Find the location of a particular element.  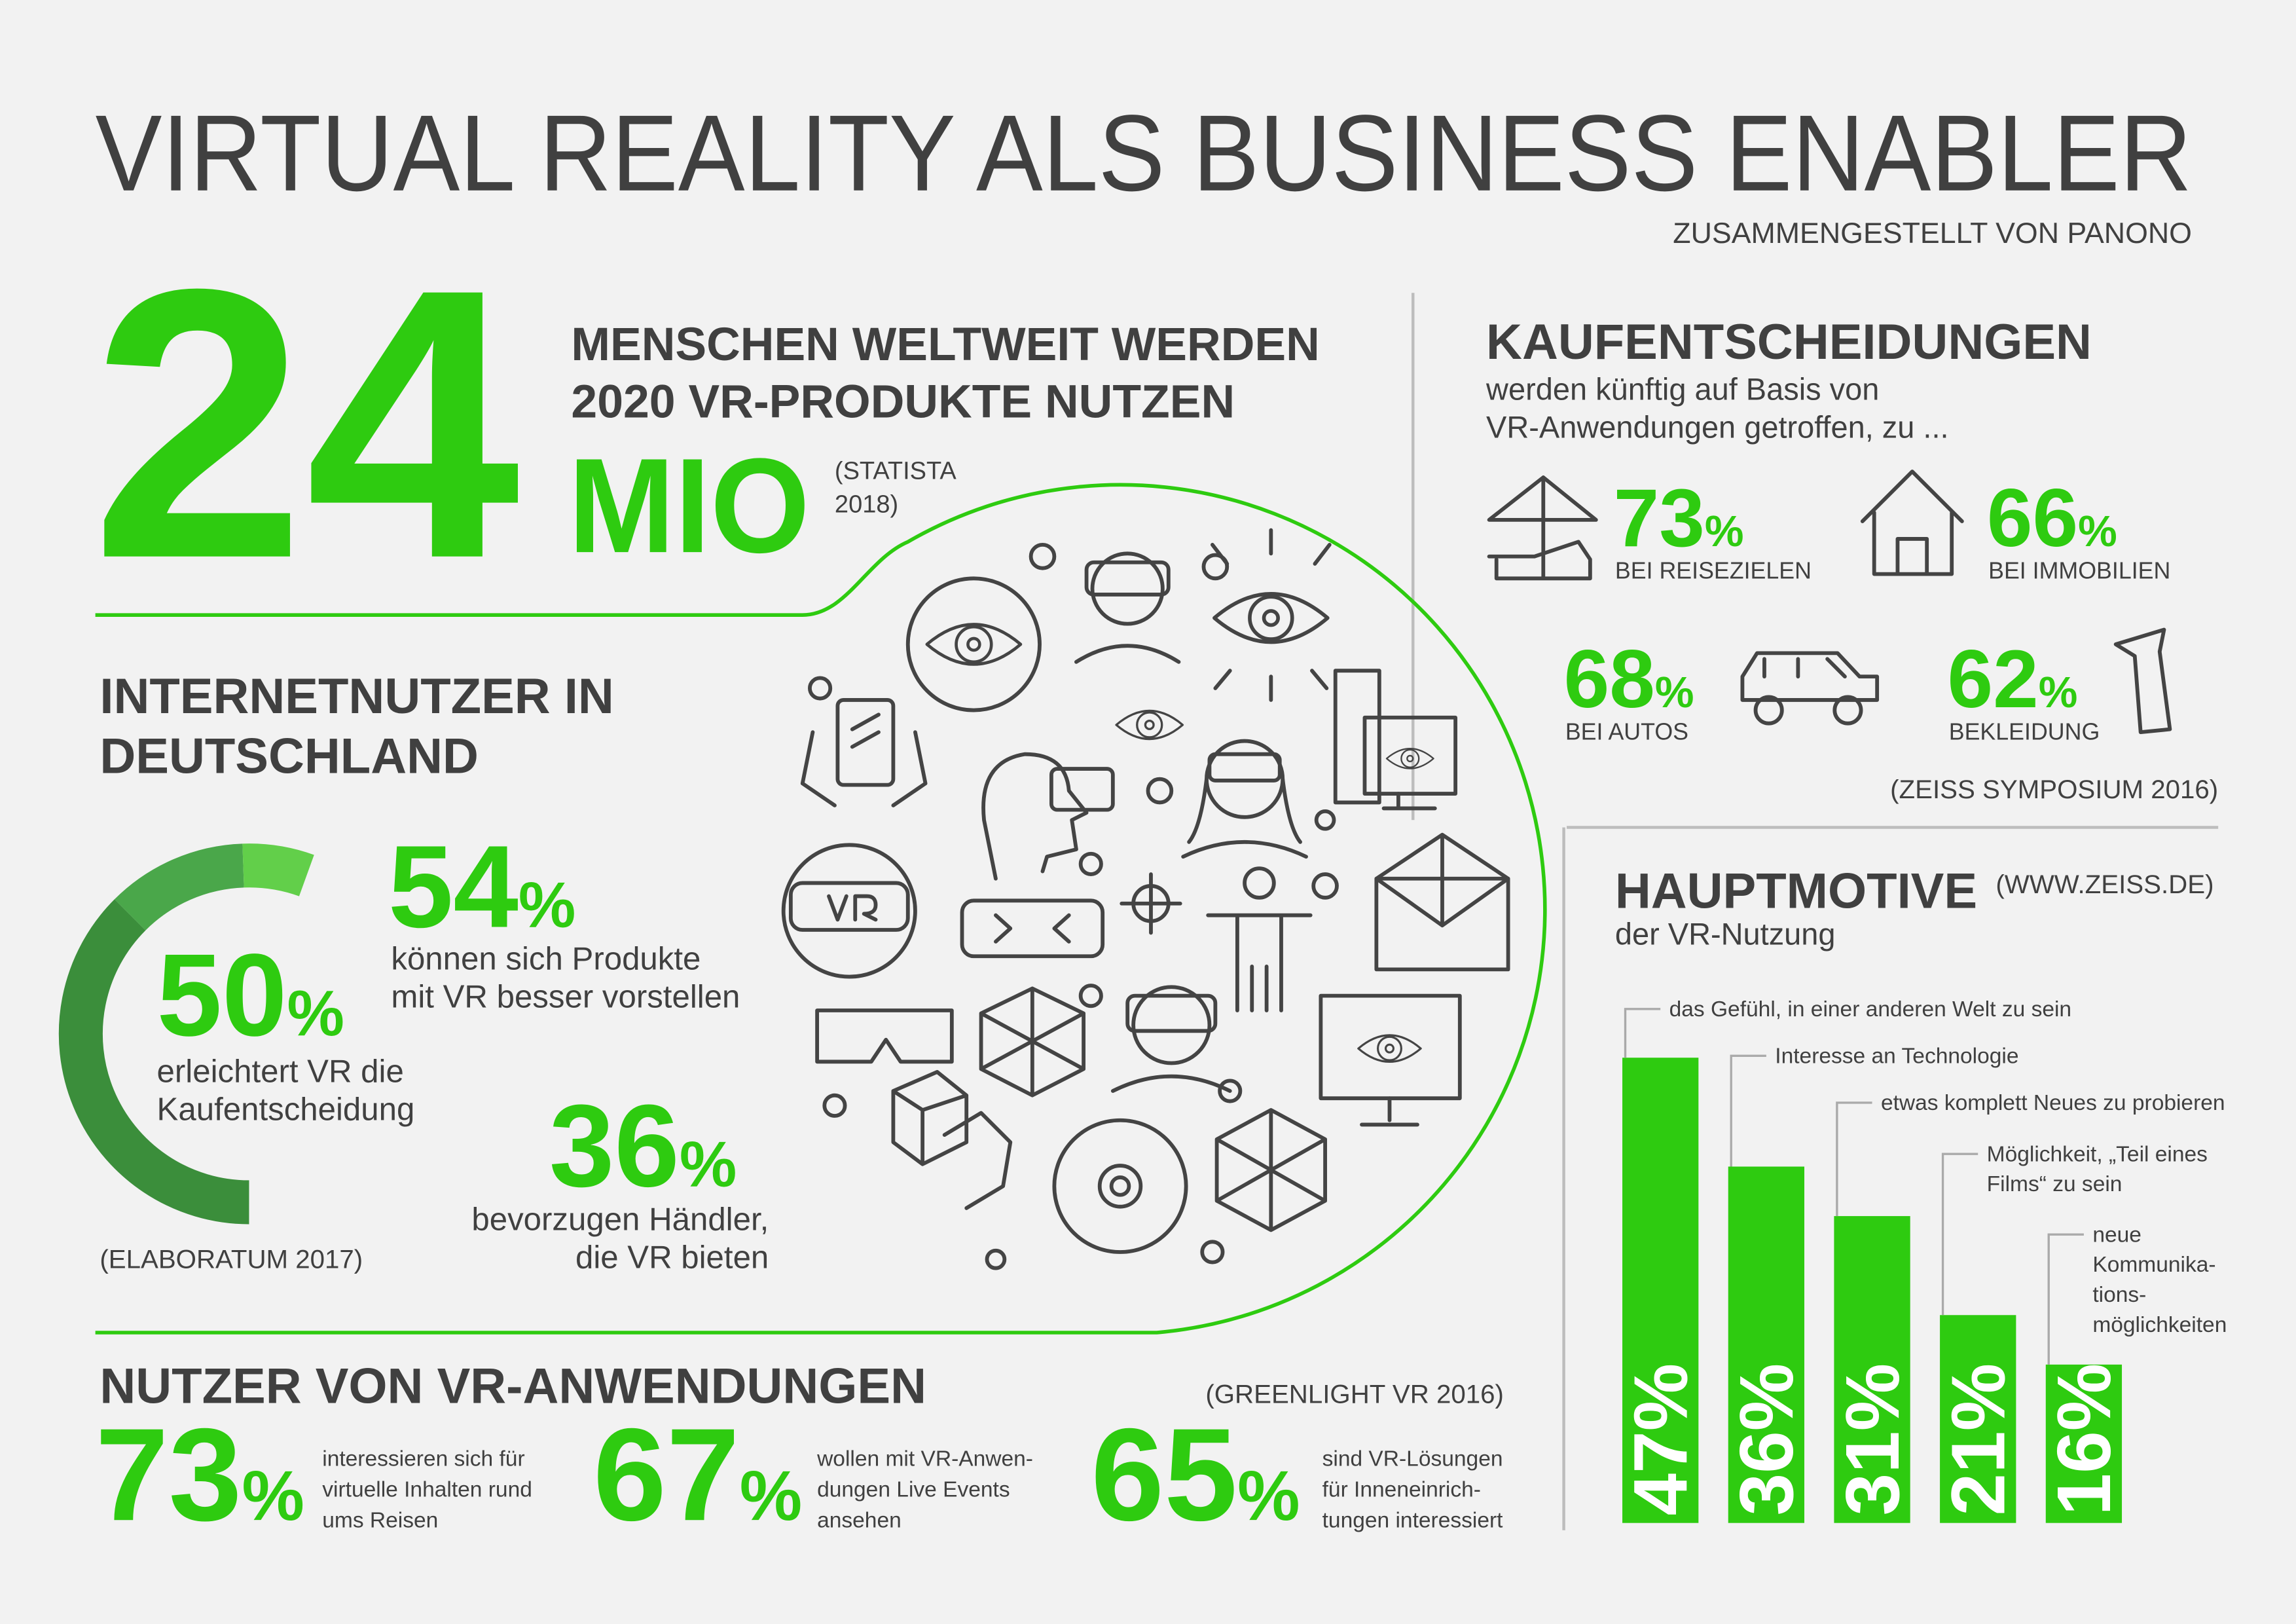

stat-label: BEKLEIDUNG is located at coordinates (2024, 731).